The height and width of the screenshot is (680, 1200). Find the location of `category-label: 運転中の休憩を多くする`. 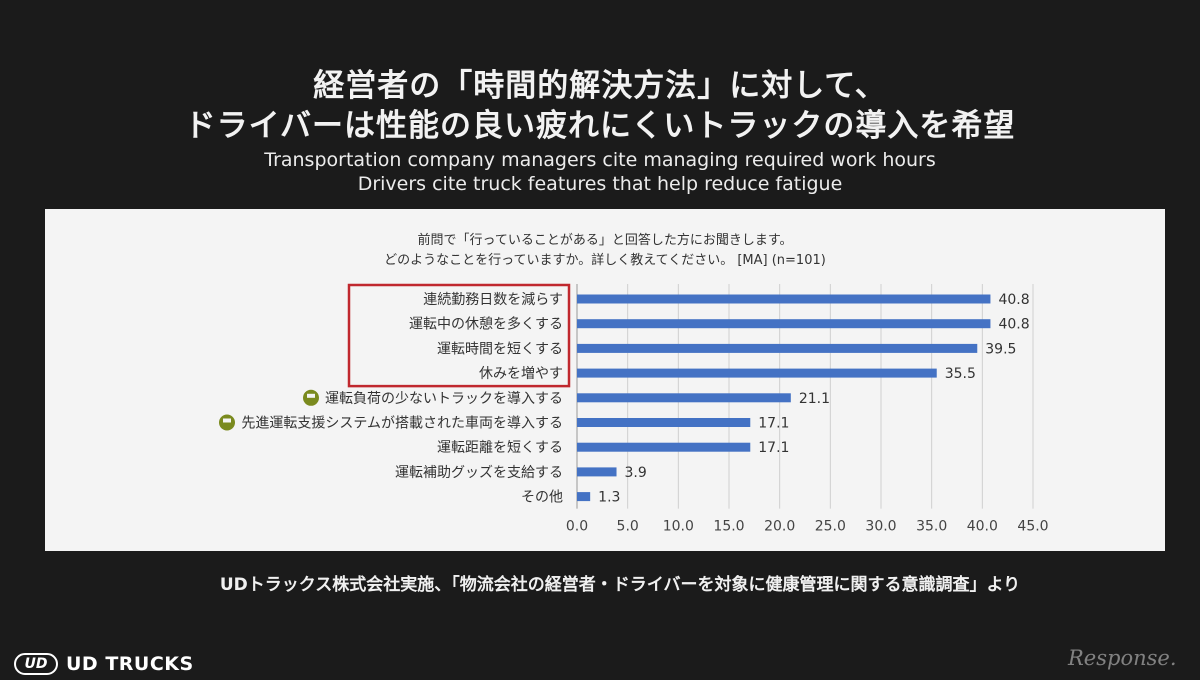

category-label: 運転中の休憩を多くする is located at coordinates (486, 324).